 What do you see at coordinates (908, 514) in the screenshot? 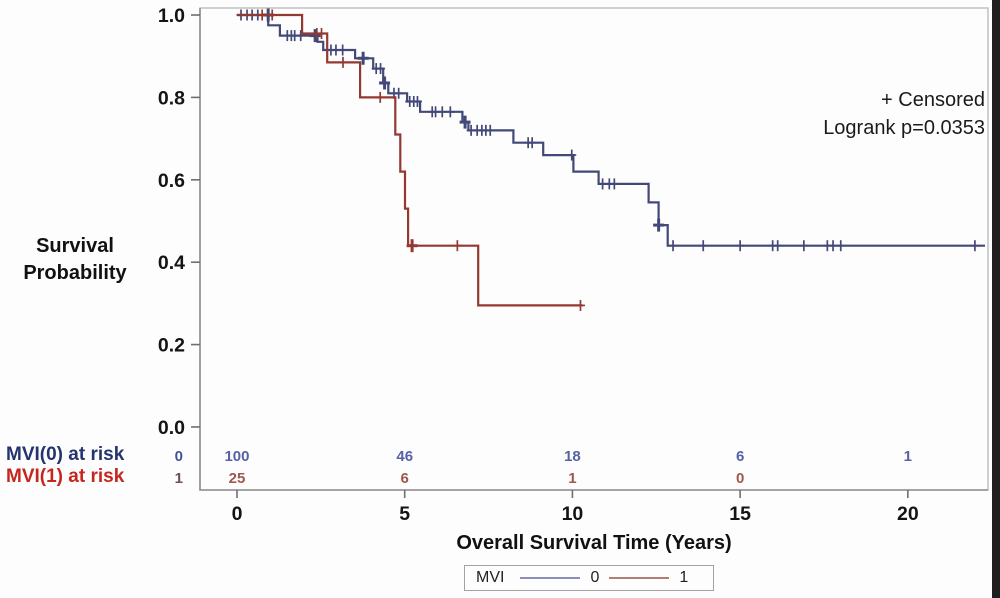
I see `x-tick-label: 20` at bounding box center [908, 514].